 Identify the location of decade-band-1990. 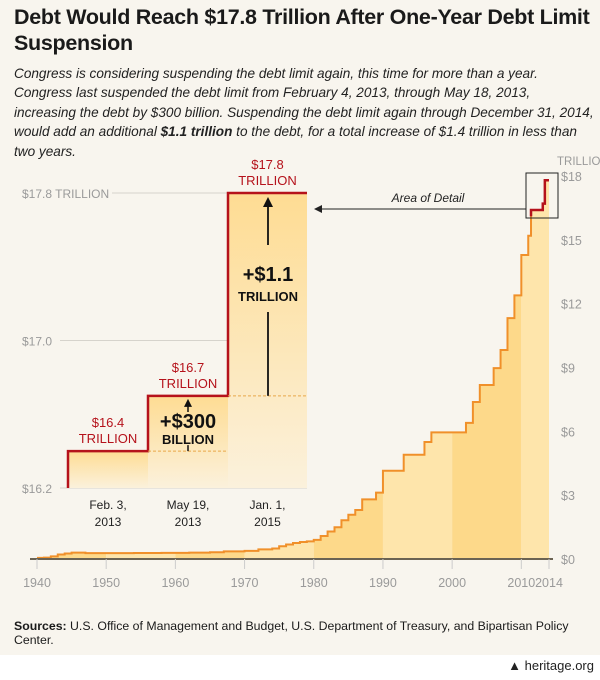
(417, 369).